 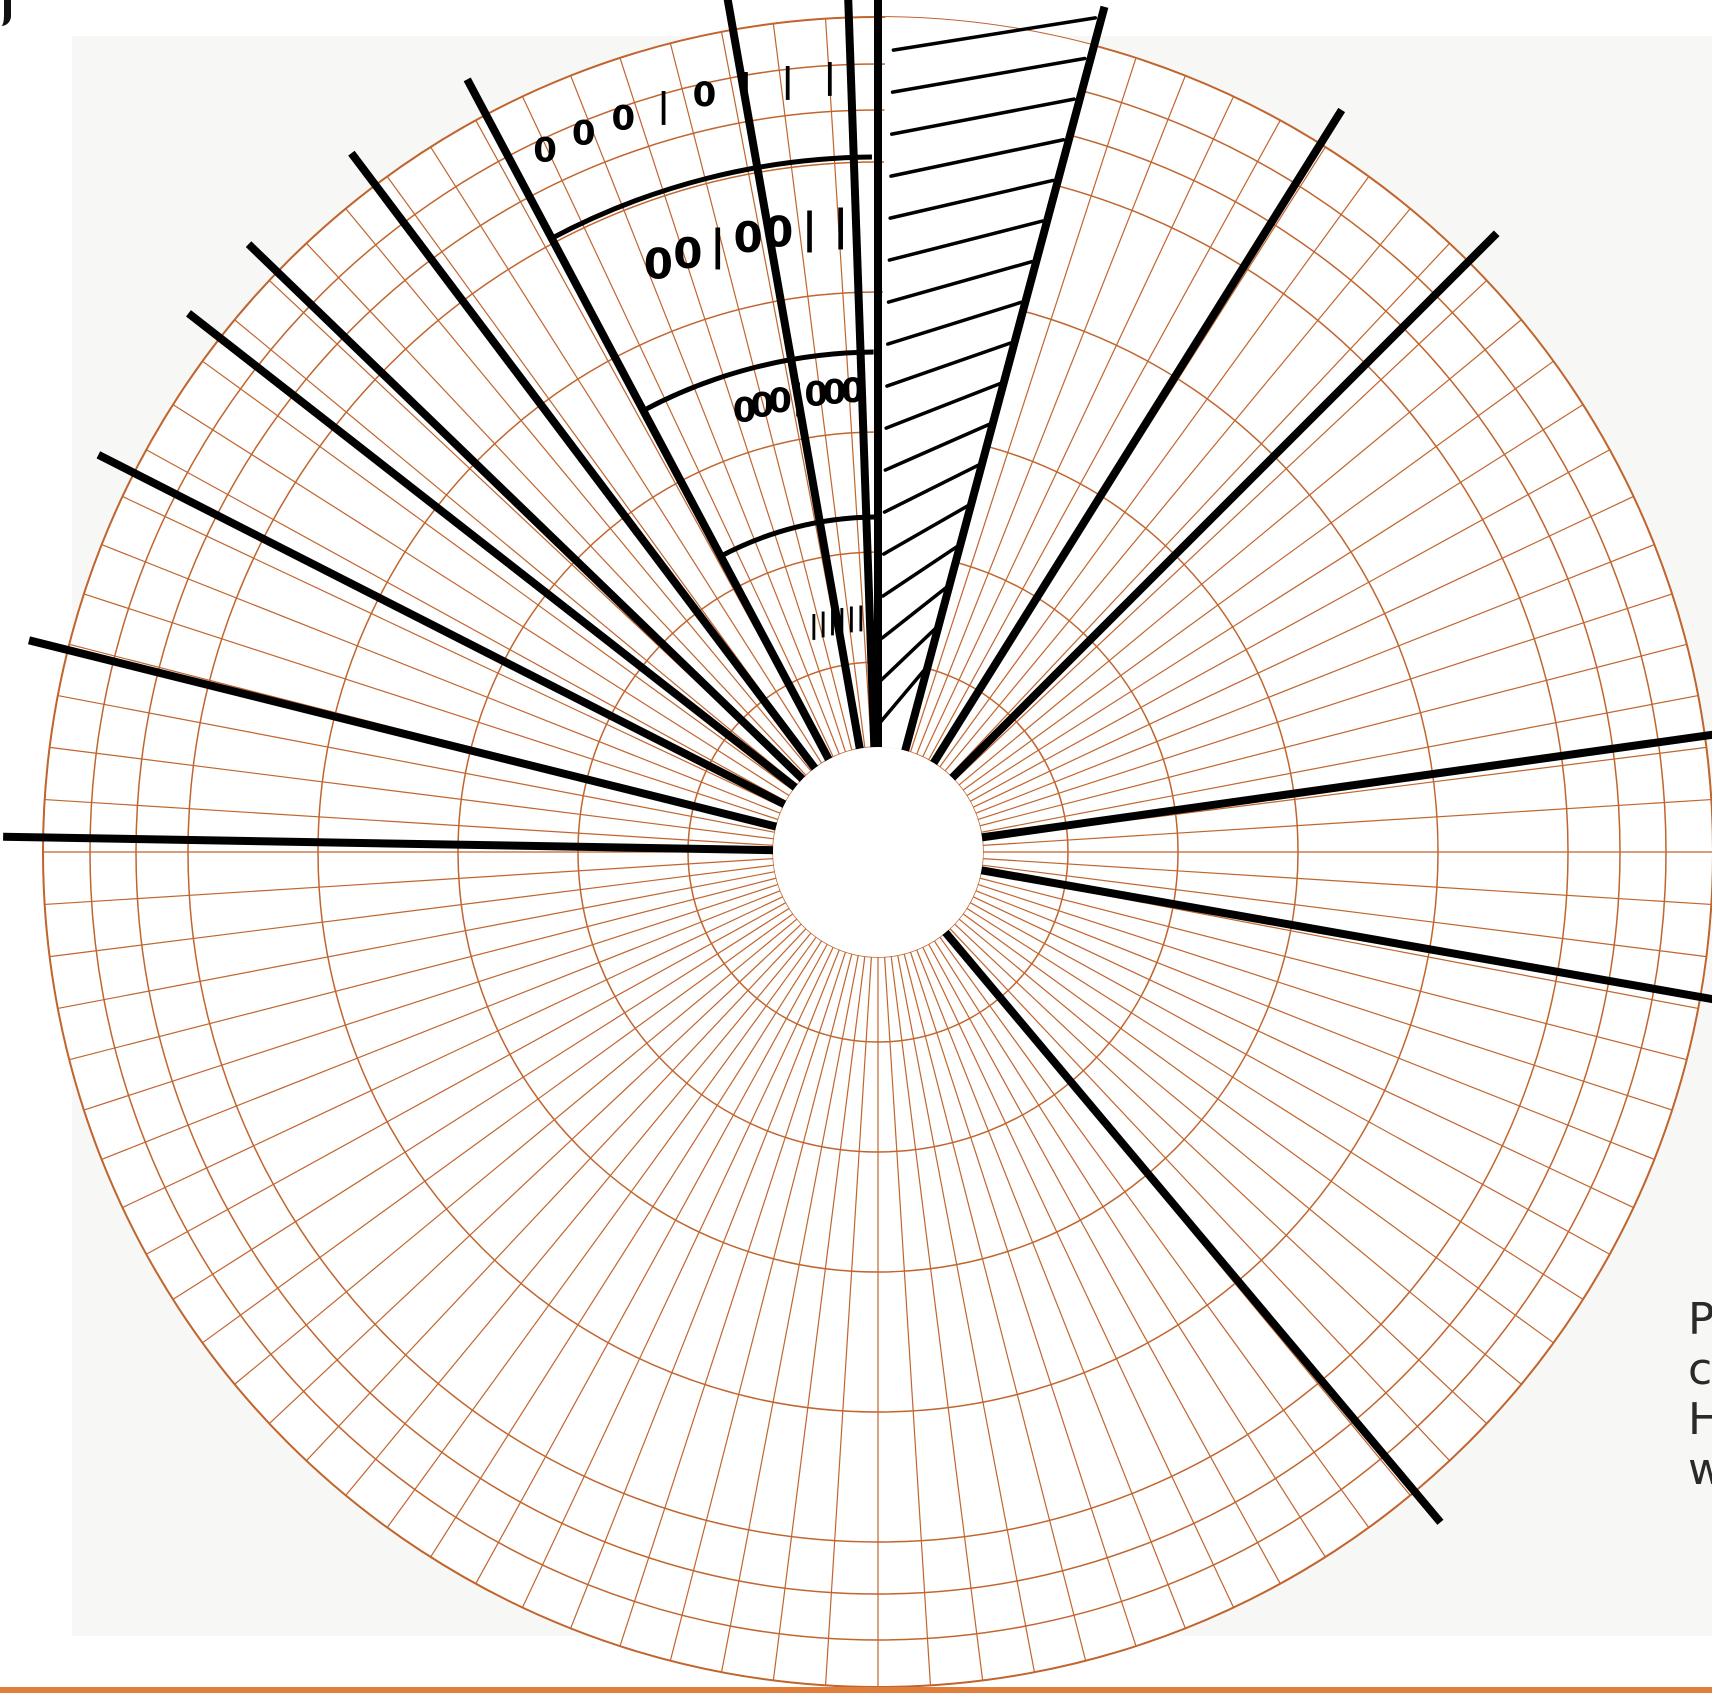 I want to click on hand-mark-band-three: |, so click(x=798, y=397).